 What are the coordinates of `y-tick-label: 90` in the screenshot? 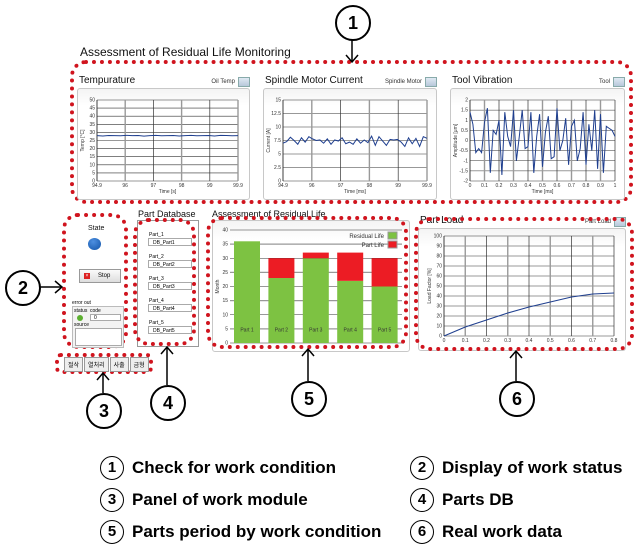 It's located at (439, 247).